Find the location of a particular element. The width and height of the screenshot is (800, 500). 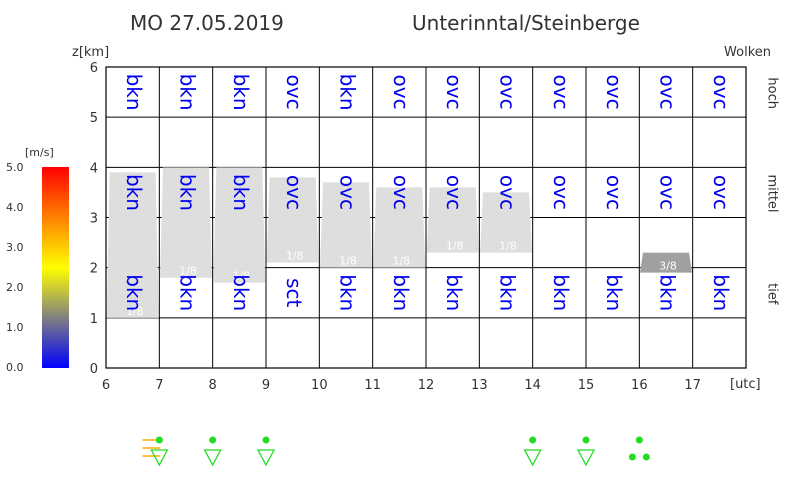

level-label-mittel: mittel is located at coordinates (772, 193).